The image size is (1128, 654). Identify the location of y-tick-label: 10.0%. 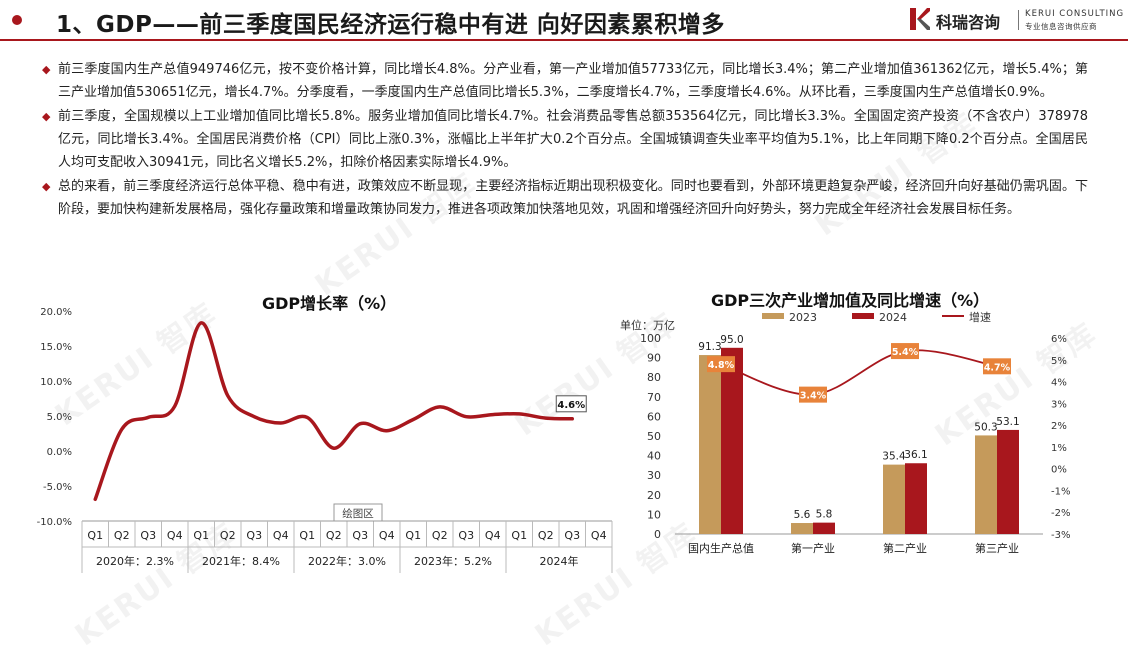
(56, 382).